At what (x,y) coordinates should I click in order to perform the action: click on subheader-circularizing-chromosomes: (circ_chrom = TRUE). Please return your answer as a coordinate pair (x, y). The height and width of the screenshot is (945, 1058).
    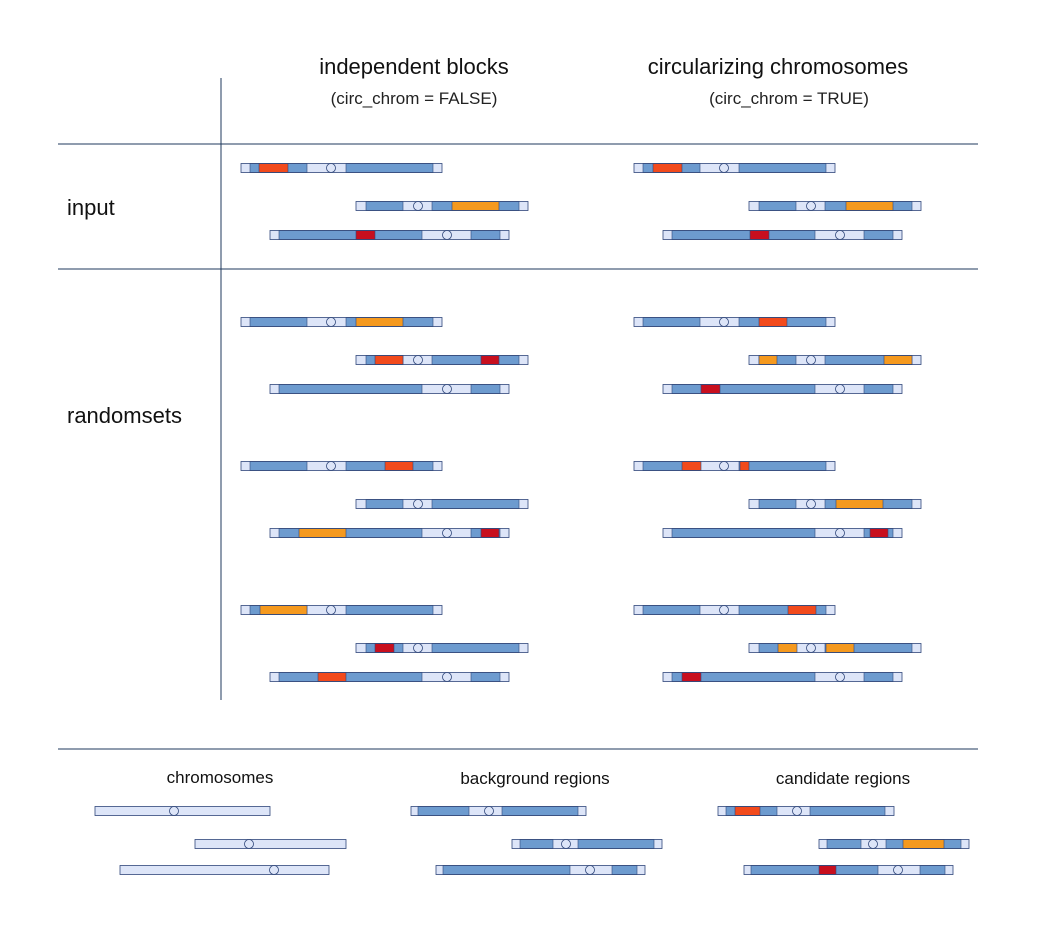
    Looking at the image, I should click on (789, 98).